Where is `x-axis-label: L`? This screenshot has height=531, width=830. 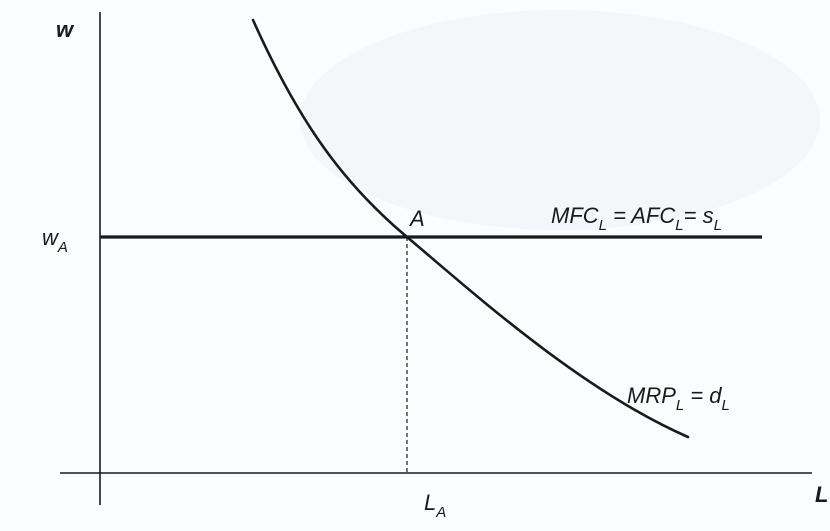 x-axis-label: L is located at coordinates (821, 494).